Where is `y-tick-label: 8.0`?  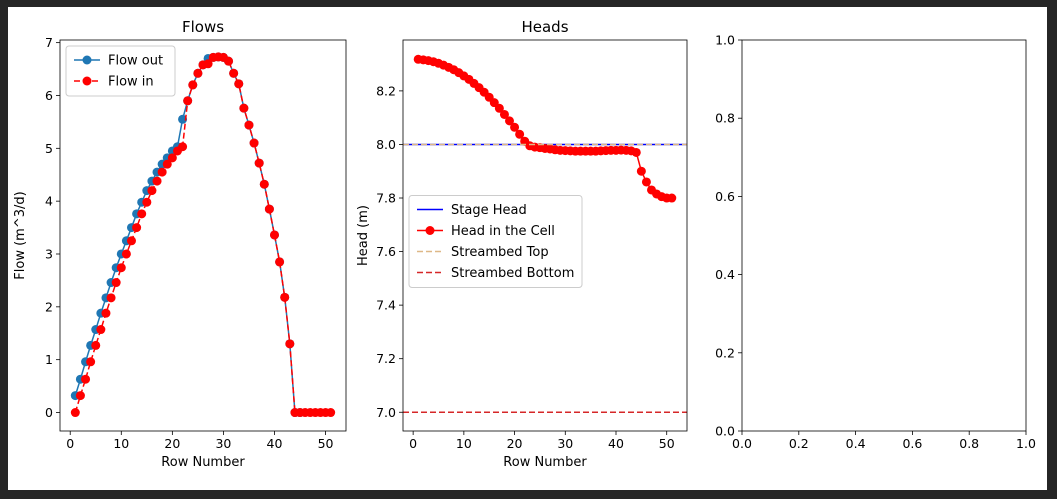
y-tick-label: 8.0 is located at coordinates (386, 144).